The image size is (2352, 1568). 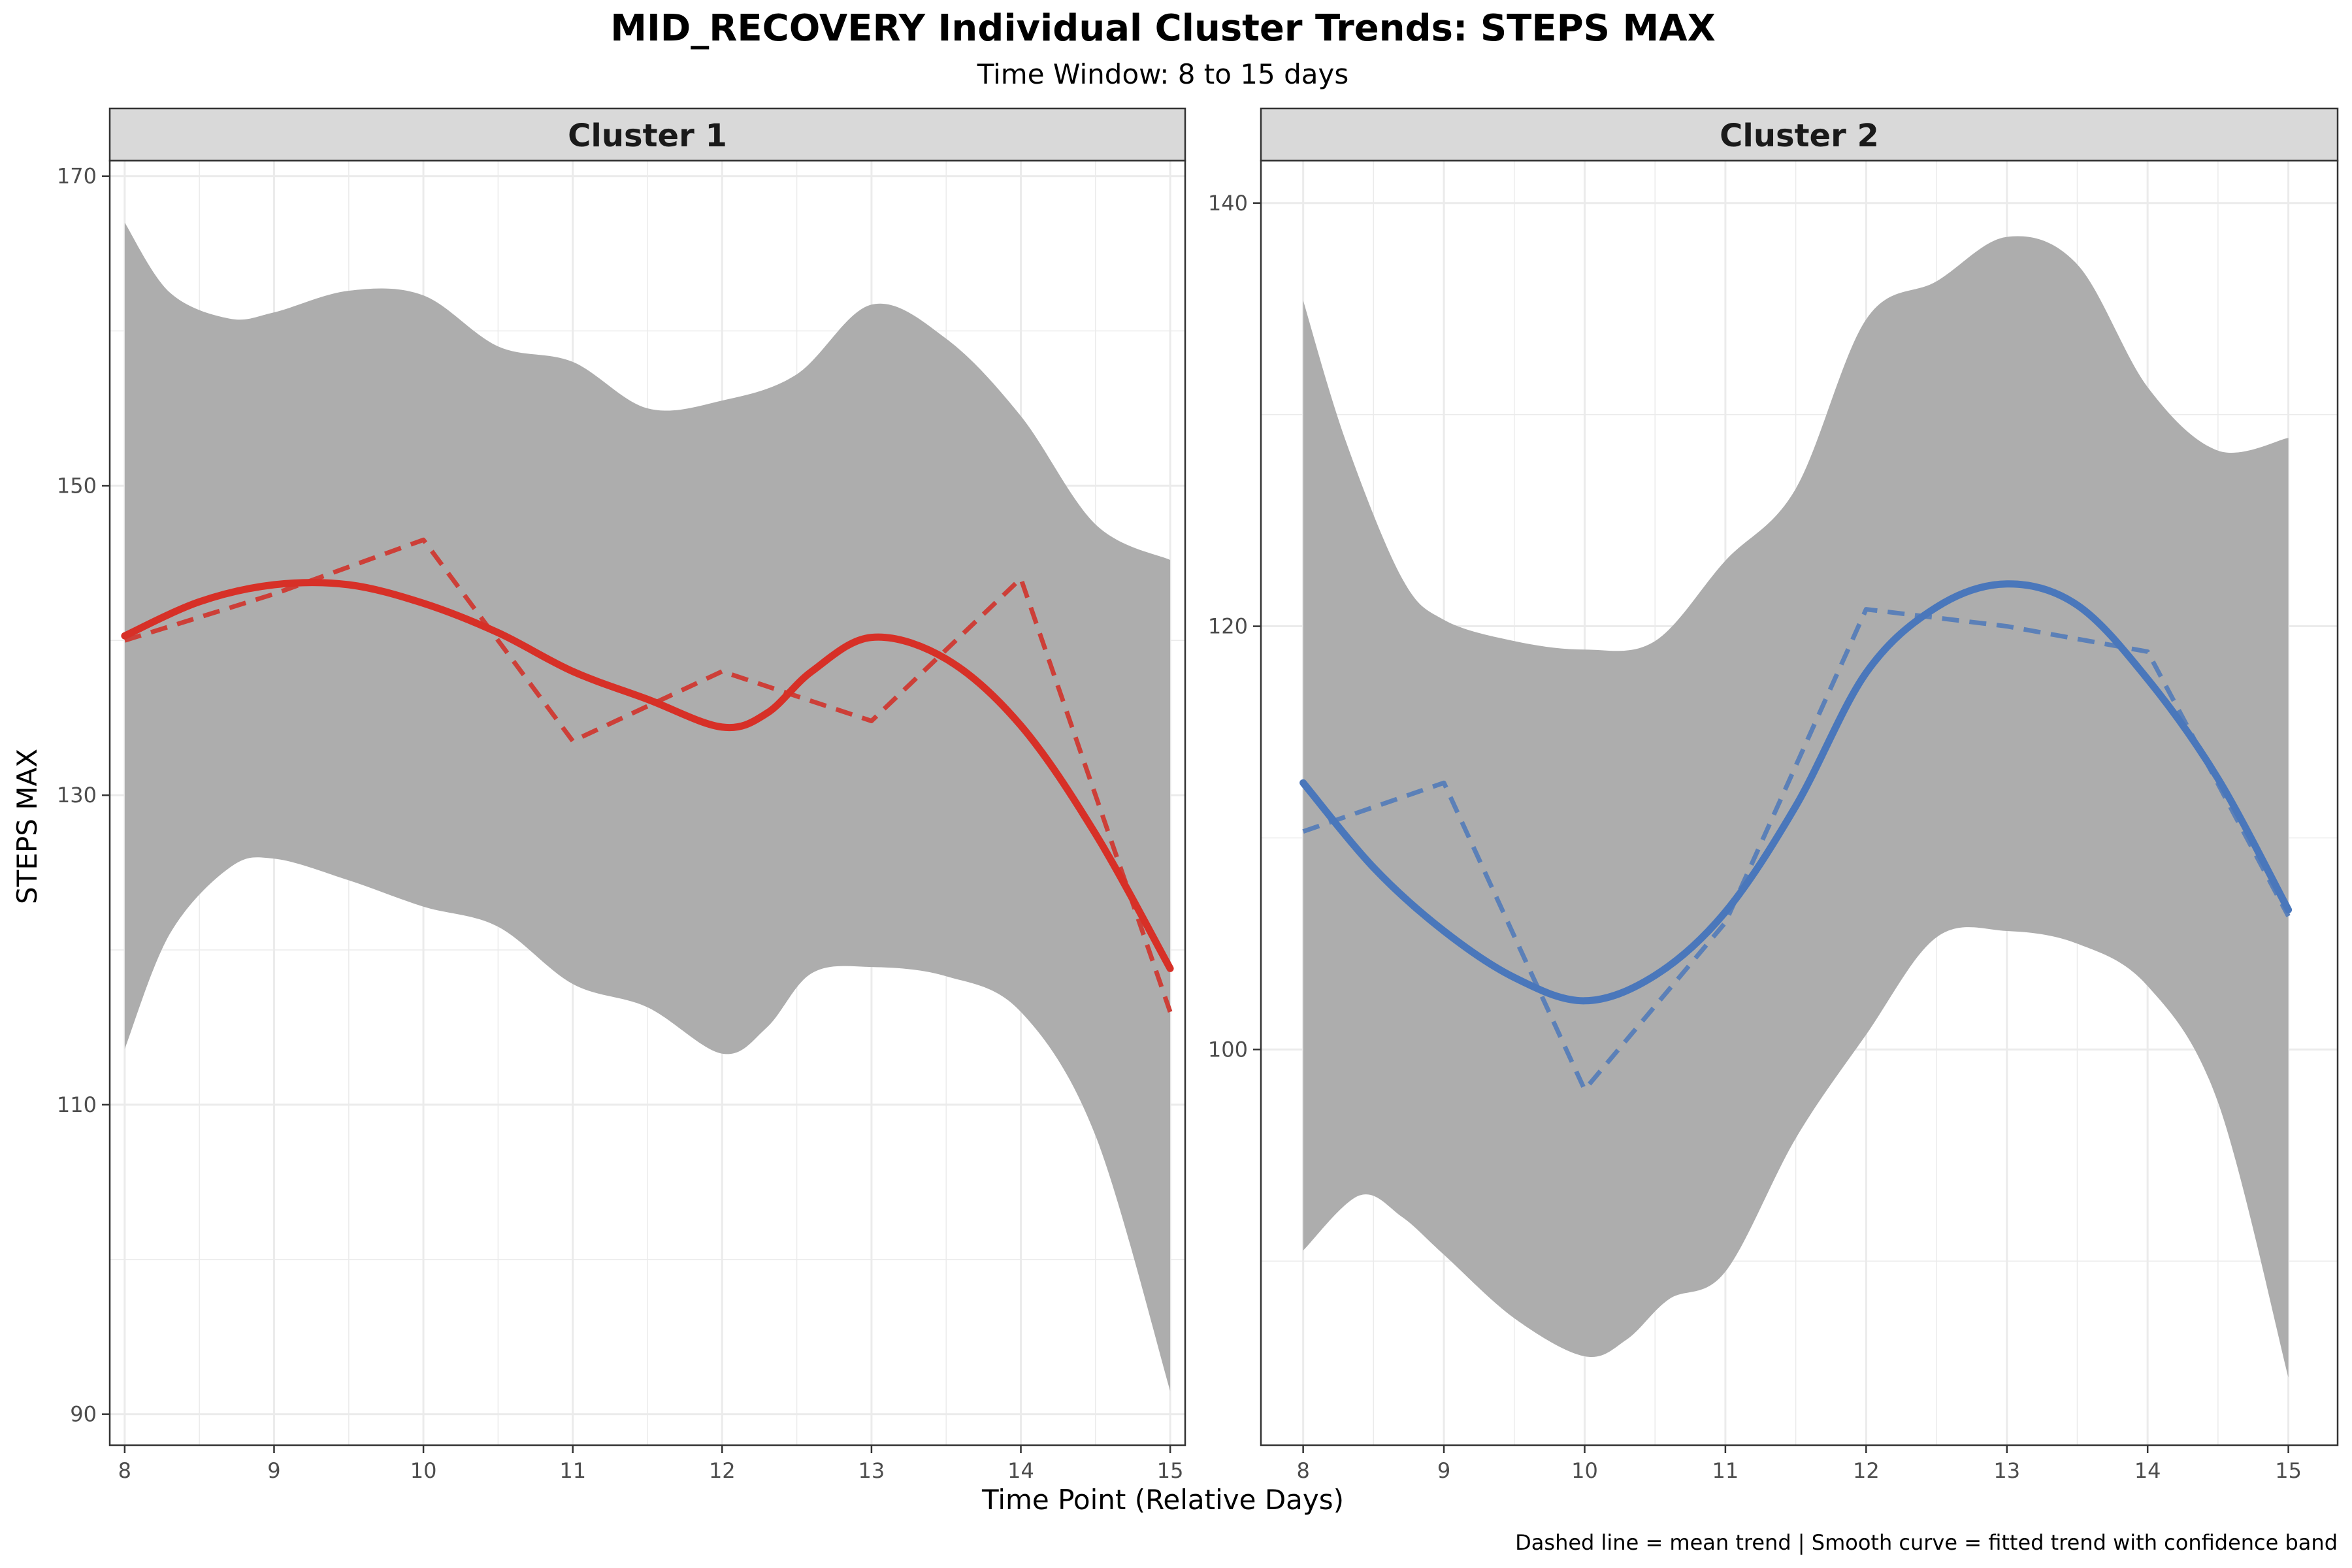 What do you see at coordinates (1162, 1500) in the screenshot?
I see `x-axis-title: Time Point (Relative Days)` at bounding box center [1162, 1500].